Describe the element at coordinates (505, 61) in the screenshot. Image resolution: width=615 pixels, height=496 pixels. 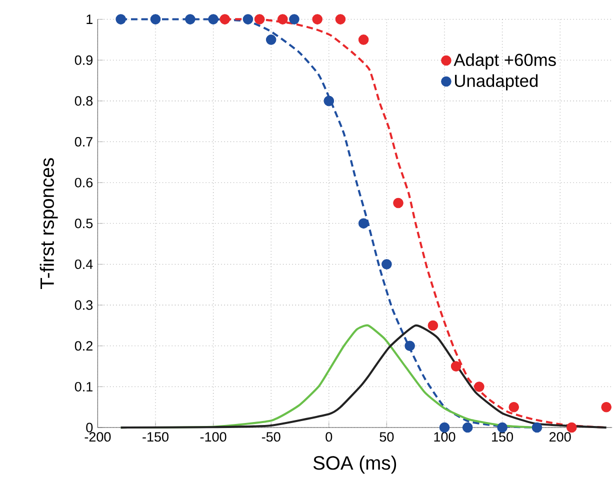
I see `legend-label: Adapt +60ms` at that location.